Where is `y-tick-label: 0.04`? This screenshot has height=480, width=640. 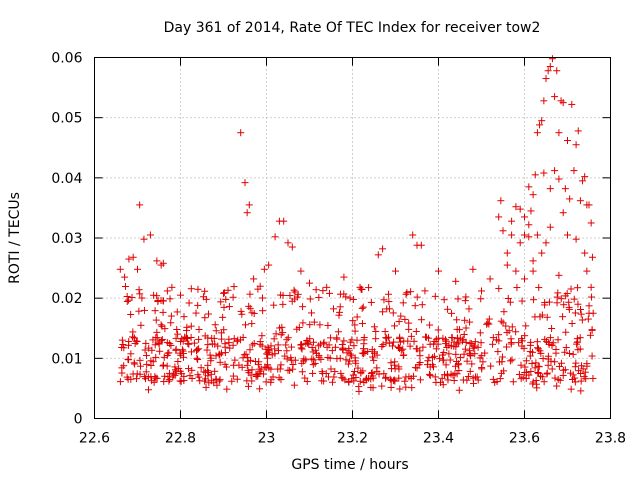 y-tick-label: 0.04 is located at coordinates (66, 179).